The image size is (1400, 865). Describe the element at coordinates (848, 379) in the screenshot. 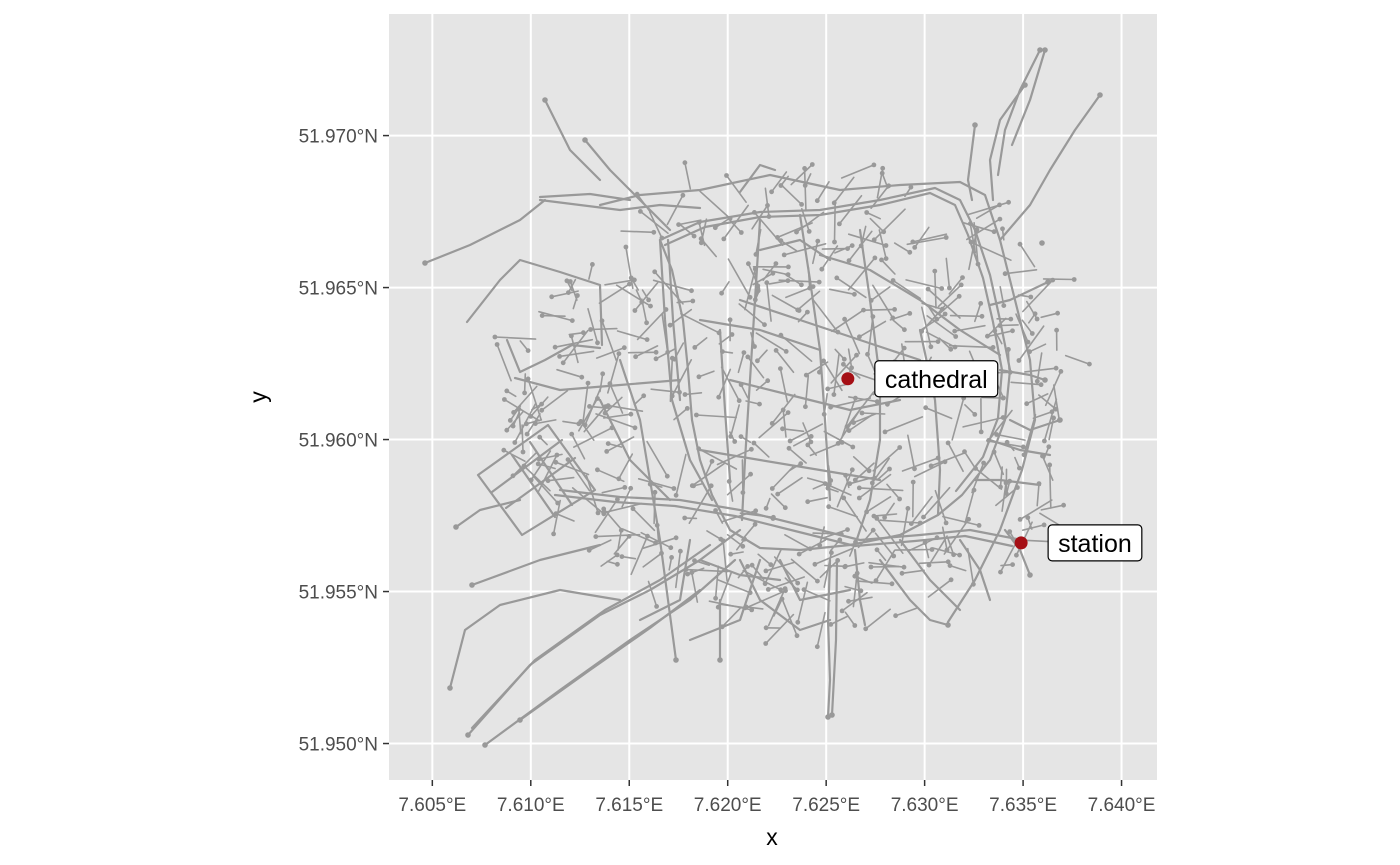

I see `poi-marker-cathedral` at that location.